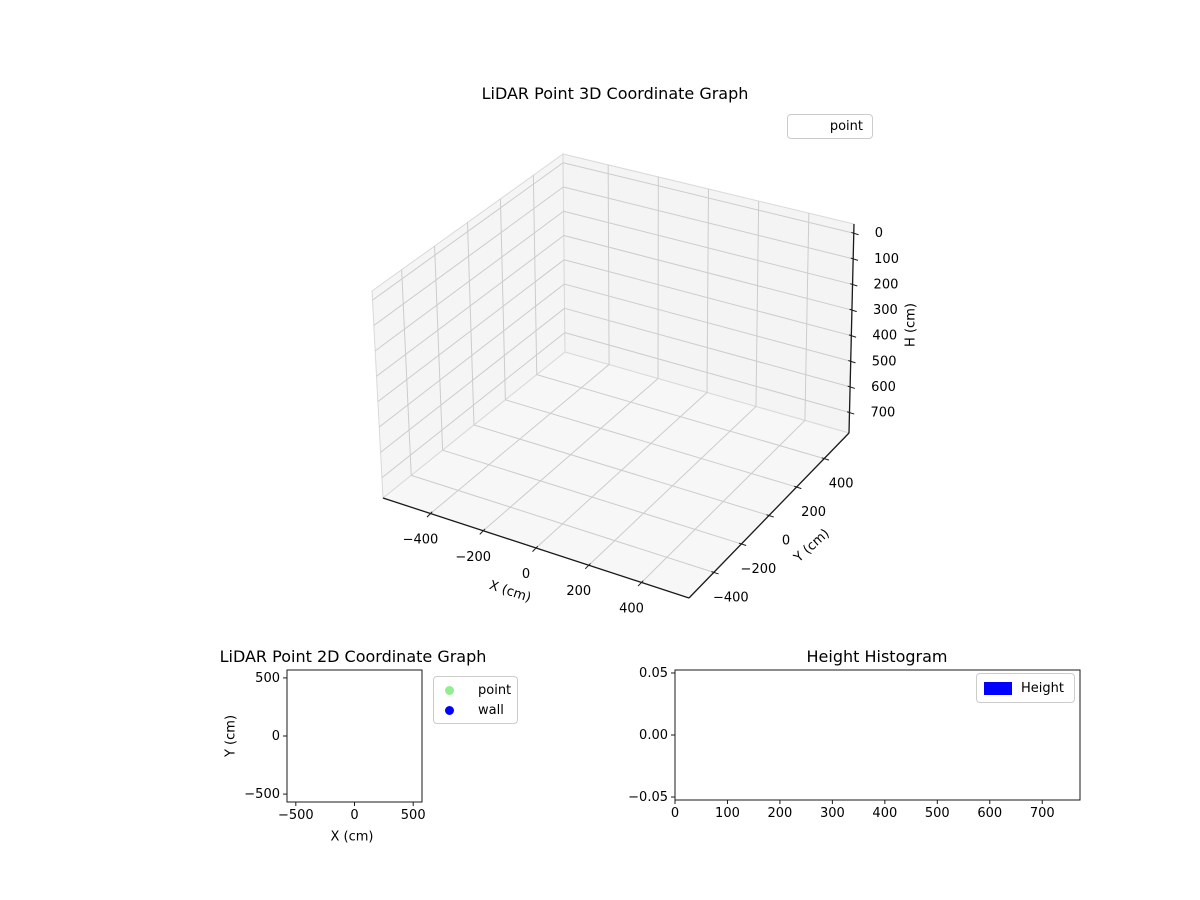 This screenshot has width=1200, height=900. What do you see at coordinates (911, 325) in the screenshot?
I see `plot3d-zaxis-label: H (cm)` at bounding box center [911, 325].